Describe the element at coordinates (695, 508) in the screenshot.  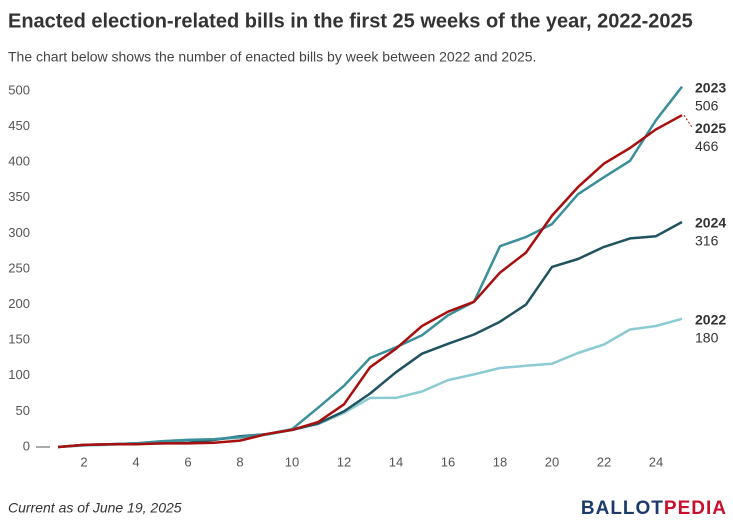
I see `logo-part: PEDIA` at that location.